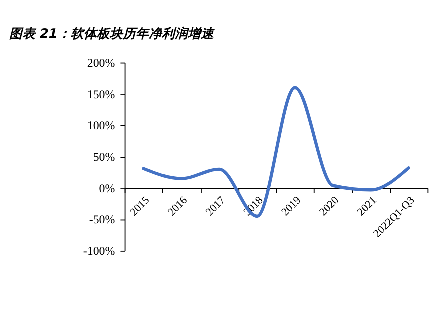 This screenshot has height=320, width=447. Describe the element at coordinates (101, 125) in the screenshot. I see `y-tick-label: 100%` at that location.